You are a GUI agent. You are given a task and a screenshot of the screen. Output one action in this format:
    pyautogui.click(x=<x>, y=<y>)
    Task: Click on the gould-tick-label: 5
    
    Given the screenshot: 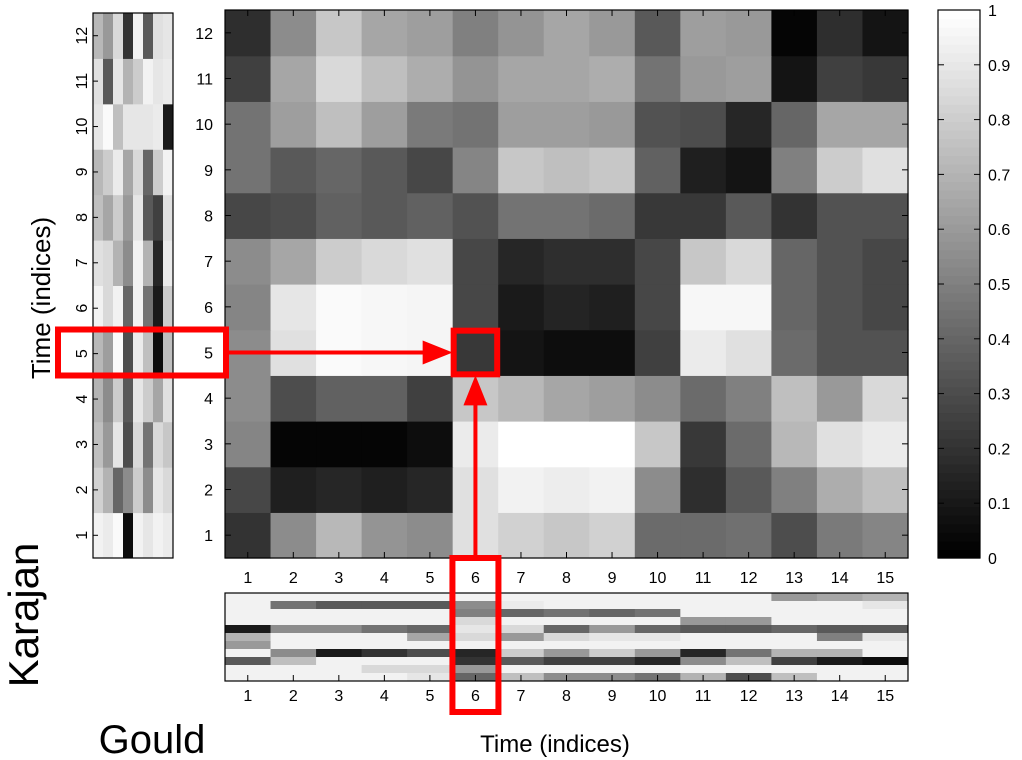 What is the action you would take?
    pyautogui.click(x=82, y=353)
    